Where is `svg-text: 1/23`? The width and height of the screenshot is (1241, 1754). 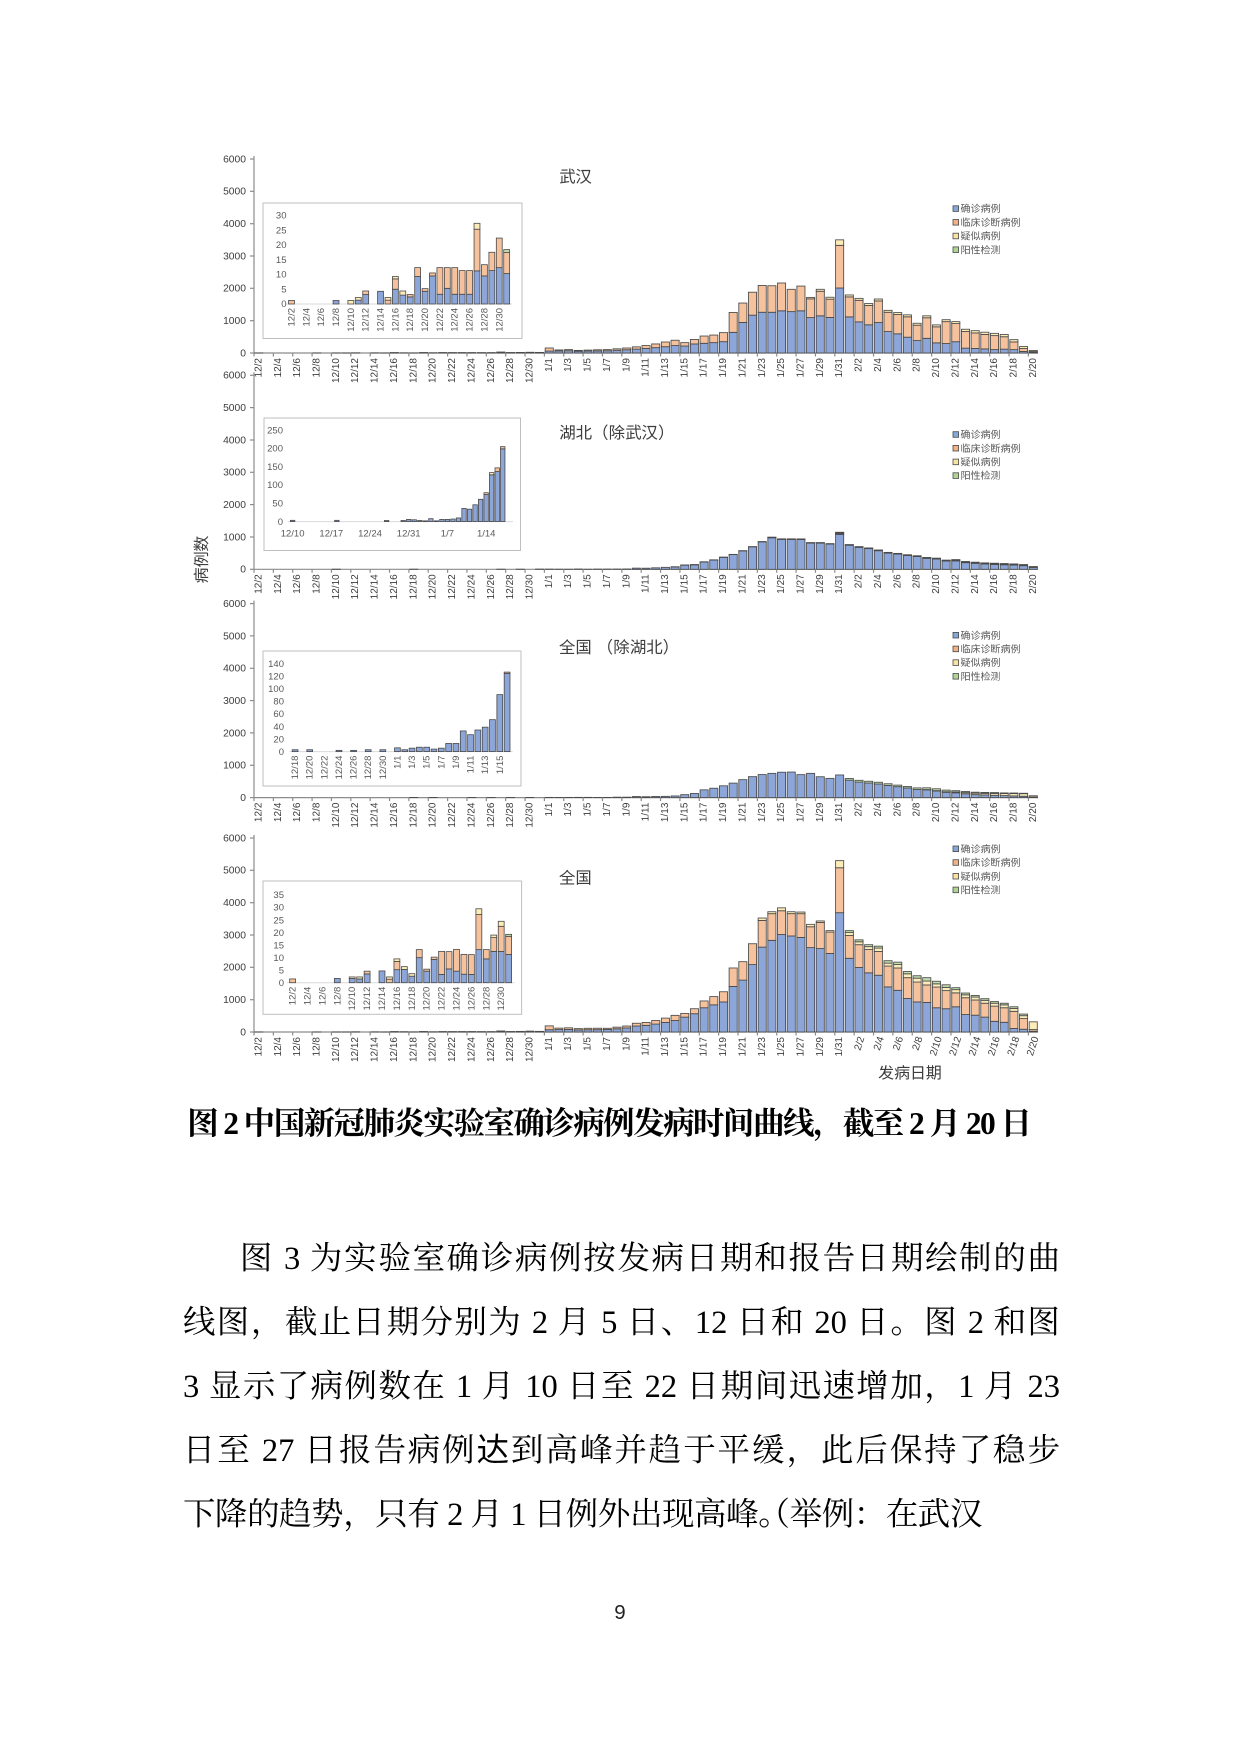 svg-text: 1/23 is located at coordinates (762, 812).